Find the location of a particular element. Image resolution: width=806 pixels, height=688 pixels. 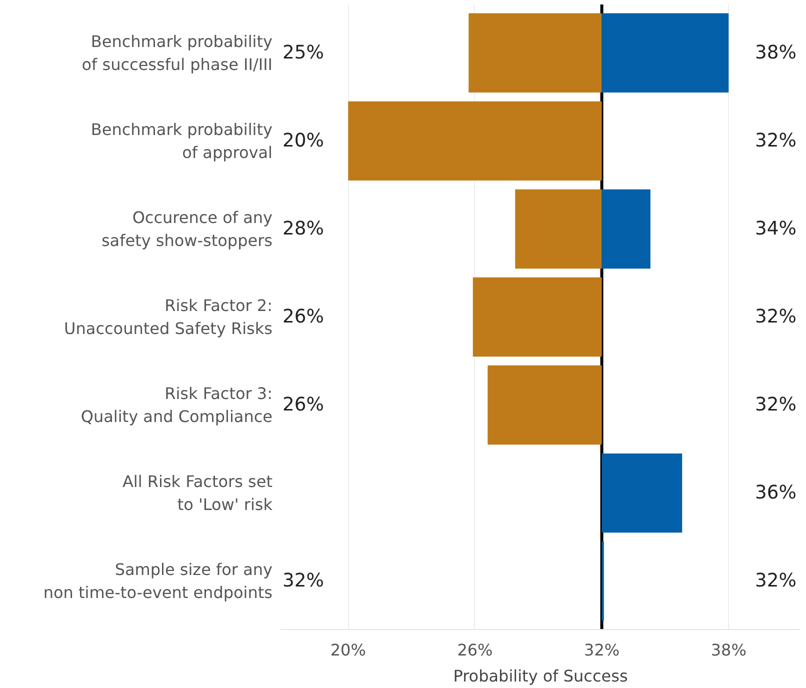

y-tick-label: Risk Factor 3: Quality and Compliance is located at coordinates (176, 405).